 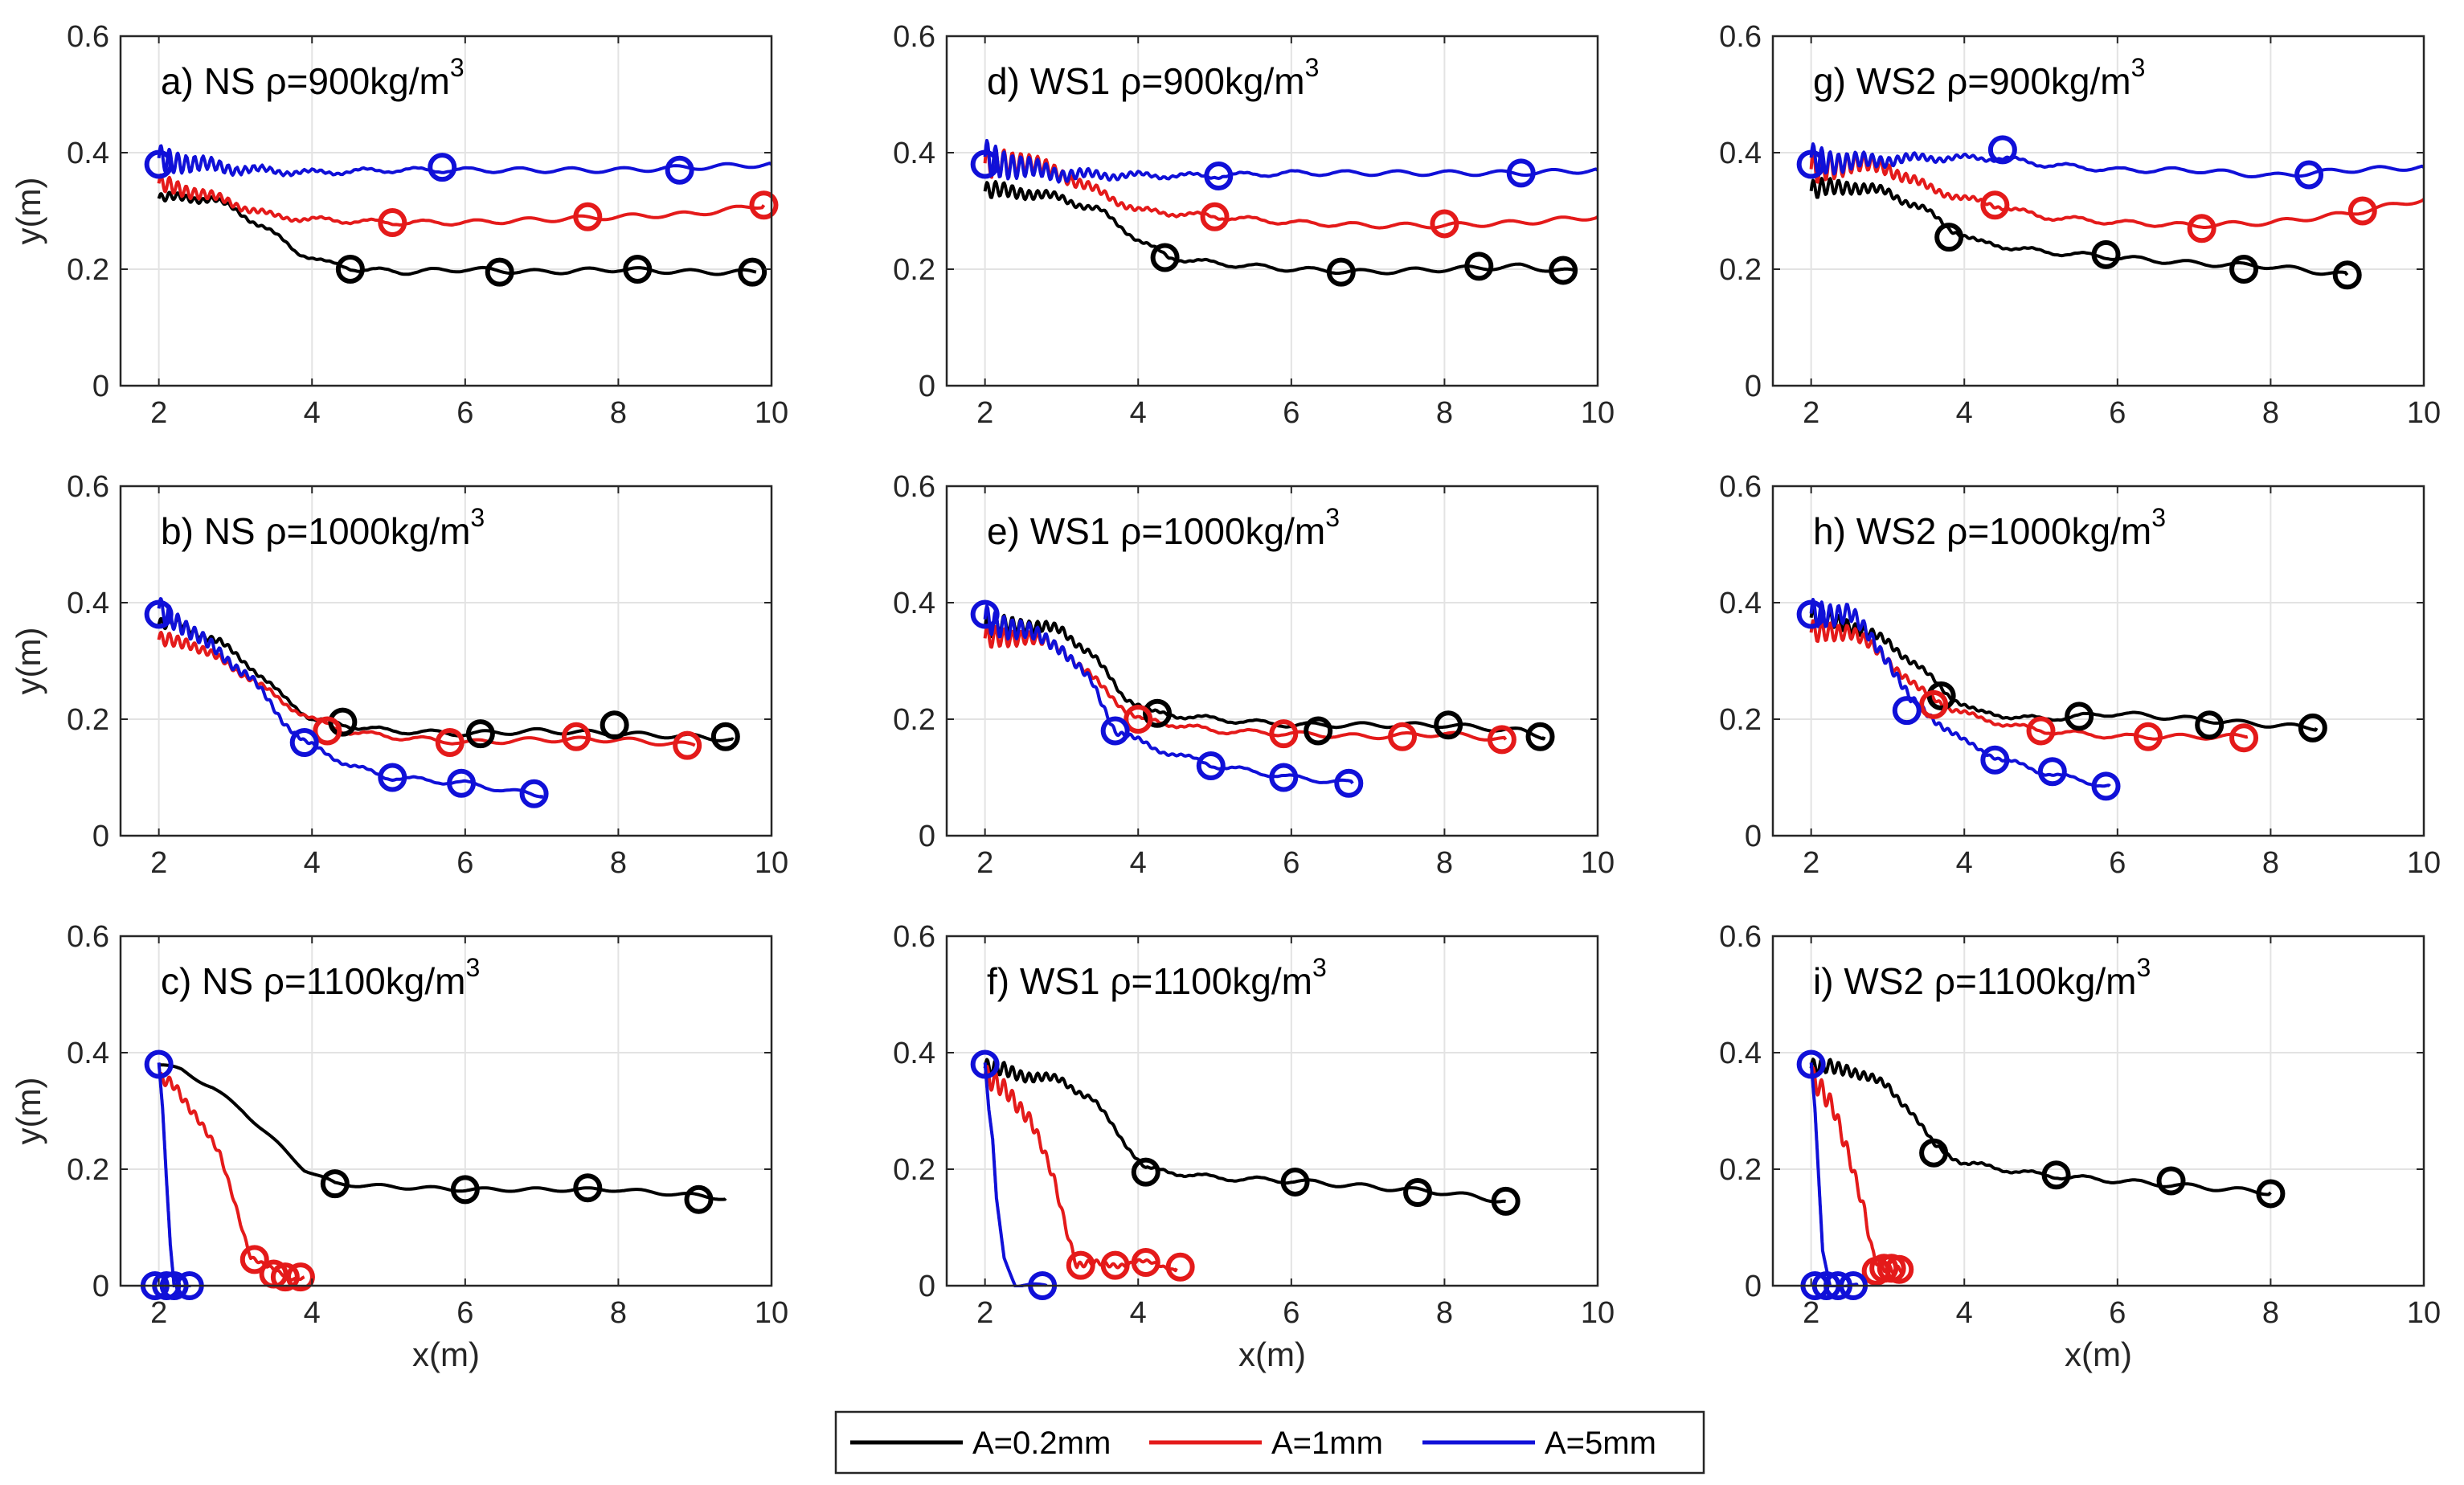 I want to click on panel-e: 2 4 6 8 10 0 0.2 0.4 0.6 e) WS1 ρ=1000kg/m3, so click(x=1254, y=675).